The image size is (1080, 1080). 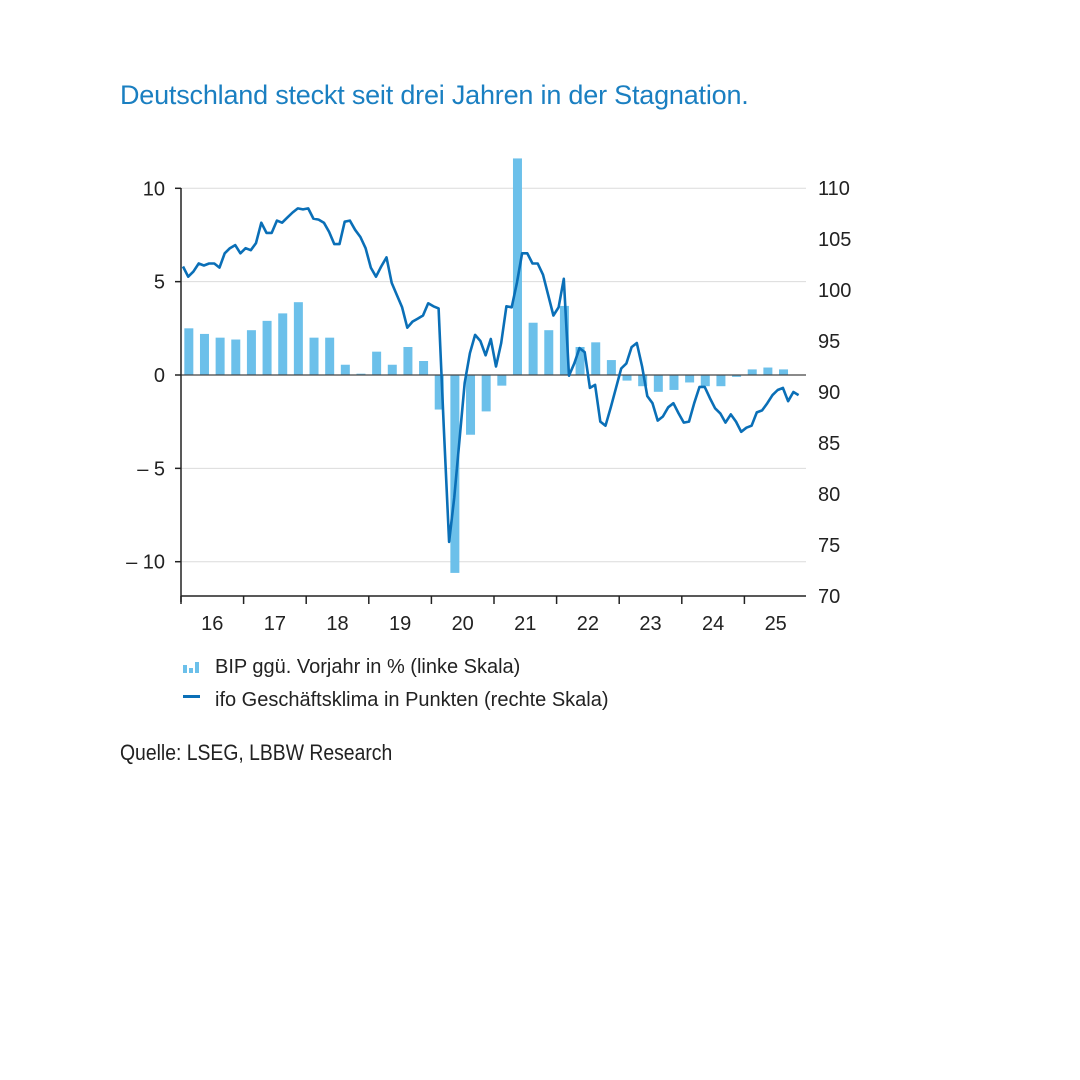 I want to click on bar-2019-Q1, so click(x=377, y=363).